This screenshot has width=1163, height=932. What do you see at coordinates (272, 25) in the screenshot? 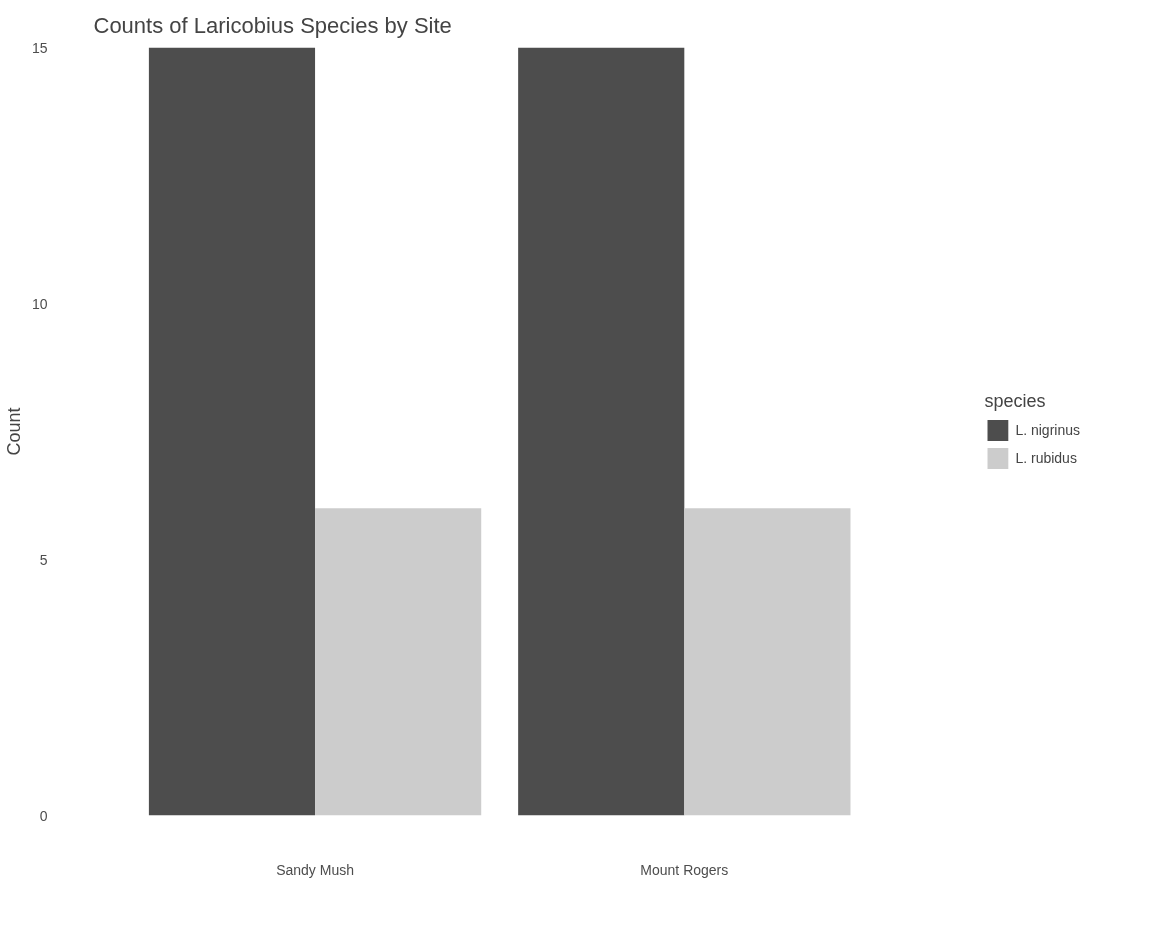
I see `chart-title: Counts of Laricobius Species by Site` at bounding box center [272, 25].